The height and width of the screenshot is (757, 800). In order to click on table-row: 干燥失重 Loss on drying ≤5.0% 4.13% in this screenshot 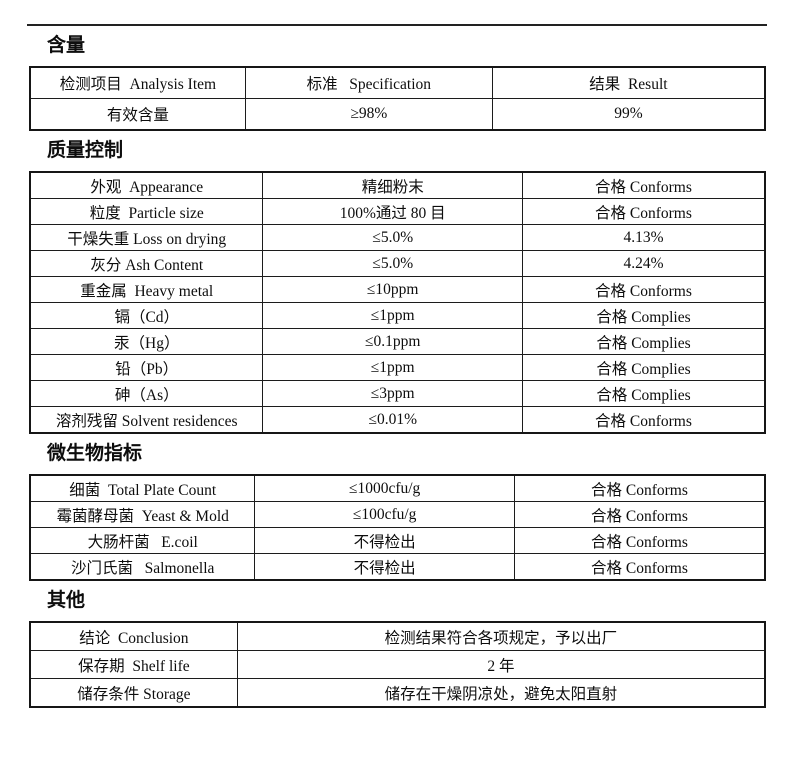, I will do `click(397, 237)`.